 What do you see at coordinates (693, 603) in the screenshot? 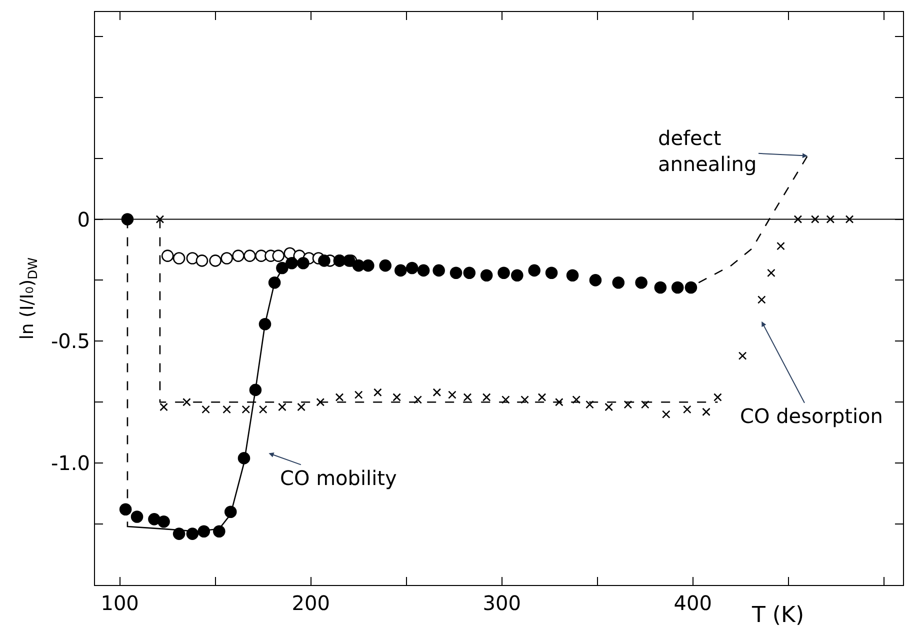
I see `x-tick-label: 400` at bounding box center [693, 603].